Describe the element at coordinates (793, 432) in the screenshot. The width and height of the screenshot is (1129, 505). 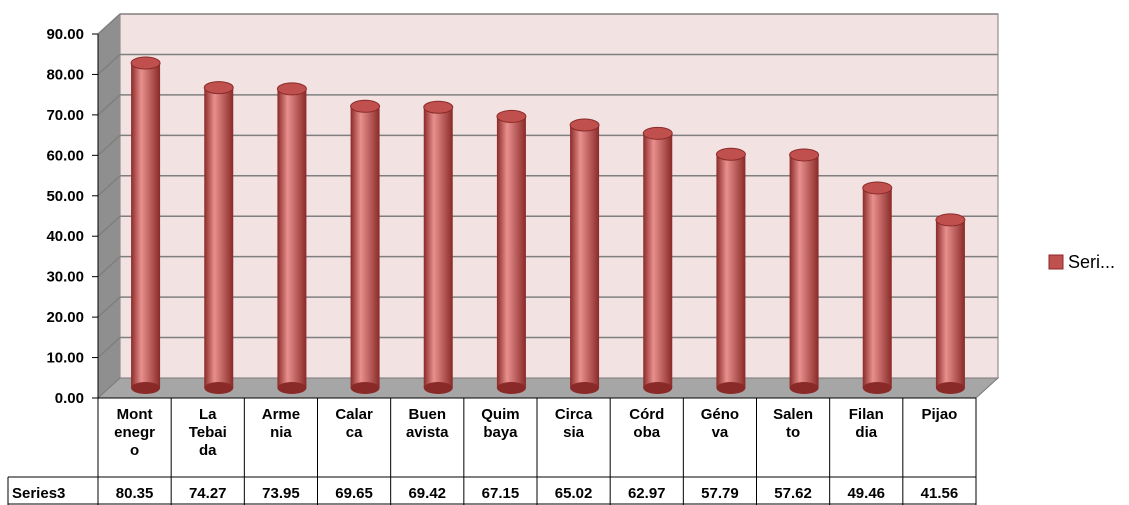
I see `category-label: to` at that location.